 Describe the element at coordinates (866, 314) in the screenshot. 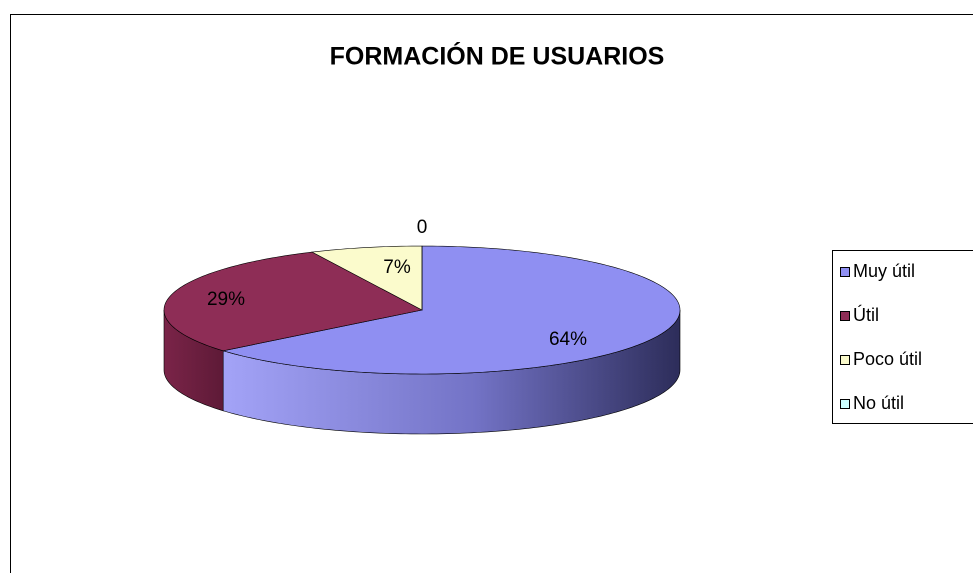

I see `legend-label: Útil` at that location.